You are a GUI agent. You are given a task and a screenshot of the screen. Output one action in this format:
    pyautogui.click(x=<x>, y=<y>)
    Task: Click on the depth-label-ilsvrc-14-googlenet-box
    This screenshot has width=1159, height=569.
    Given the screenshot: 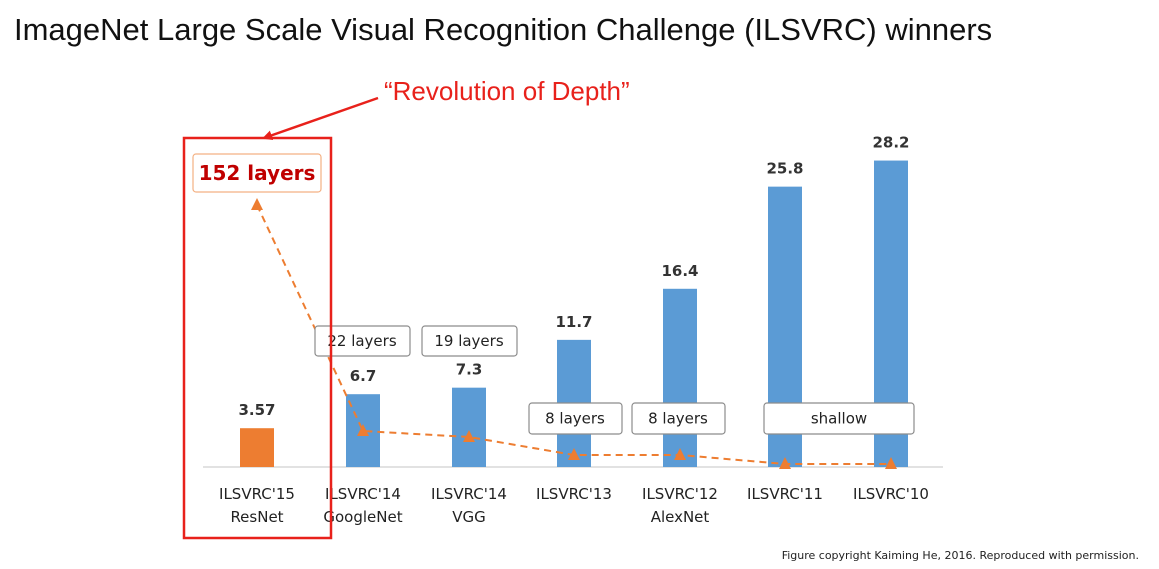 What is the action you would take?
    pyautogui.click(x=362, y=341)
    